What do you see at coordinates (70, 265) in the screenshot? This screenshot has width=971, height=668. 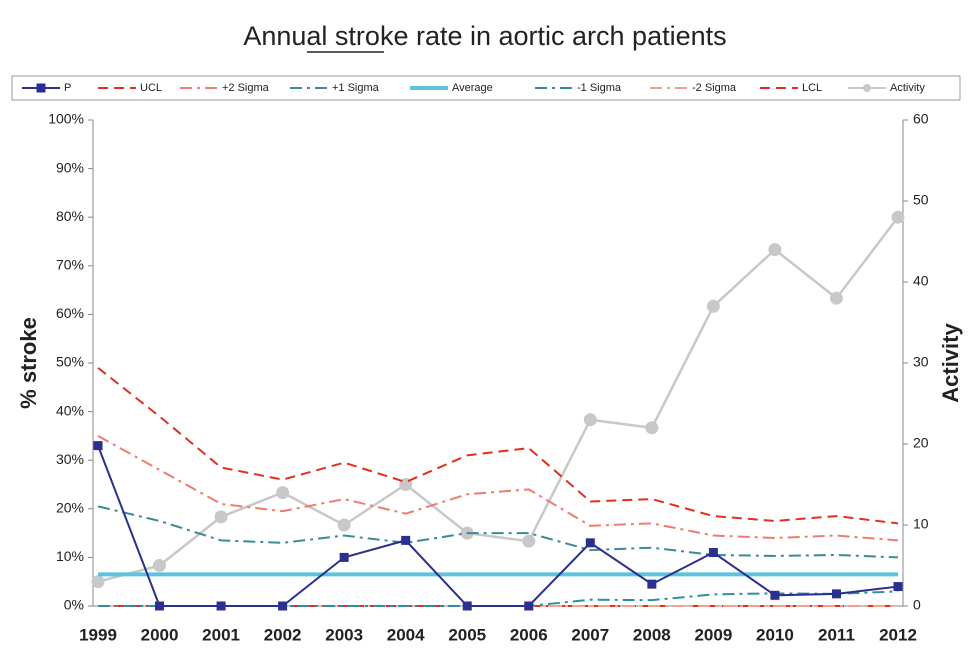 I see `y-tick-label: 70%` at bounding box center [70, 265].